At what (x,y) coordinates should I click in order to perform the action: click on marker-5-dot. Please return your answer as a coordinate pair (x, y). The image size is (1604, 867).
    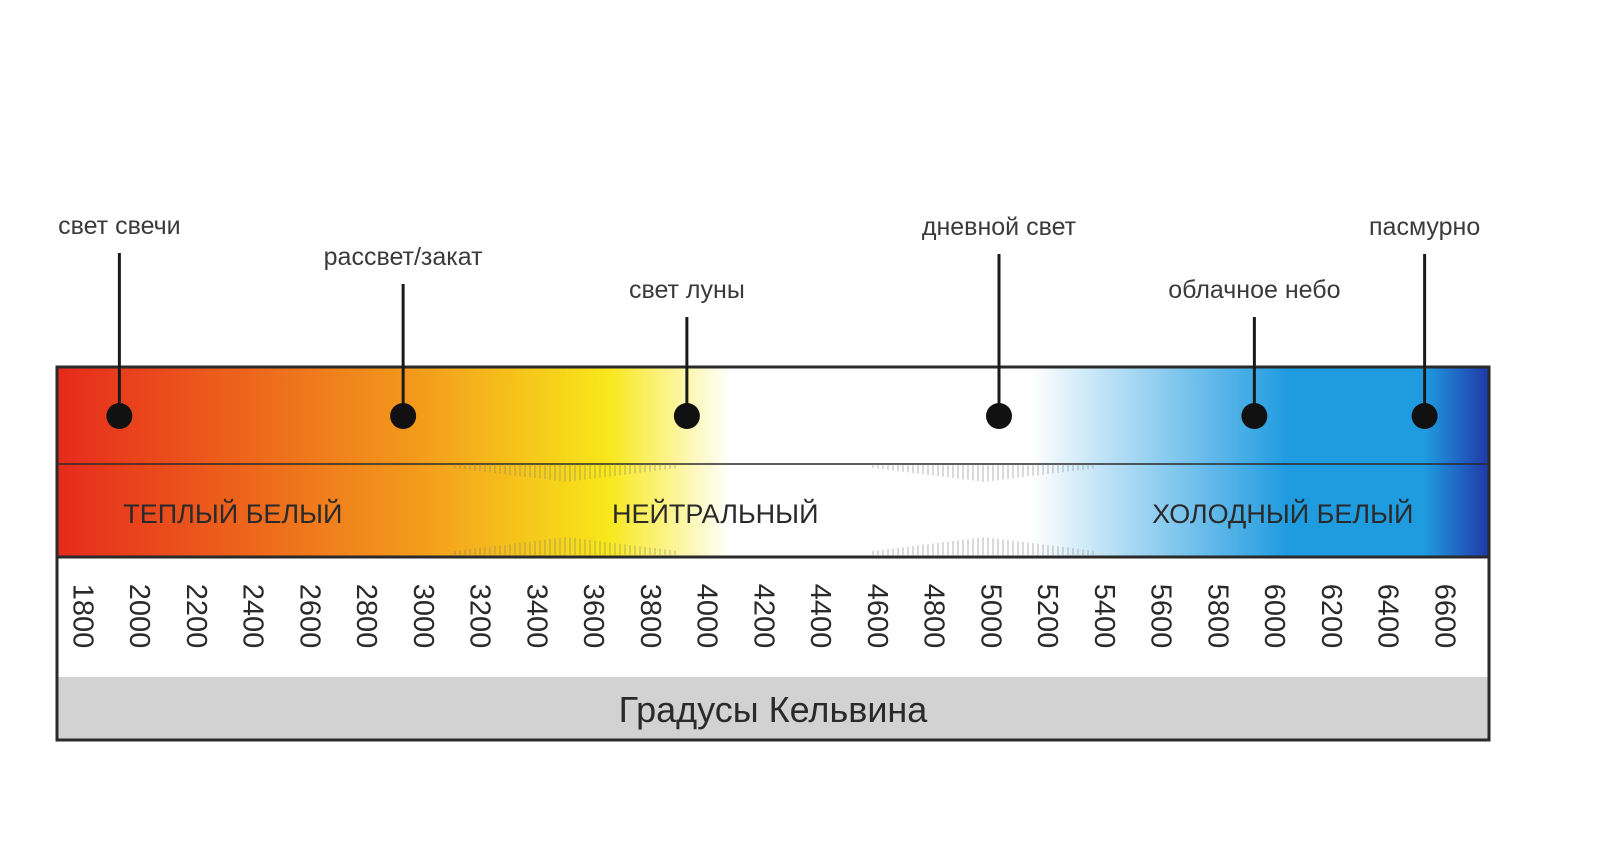
    Looking at the image, I should click on (1424, 416).